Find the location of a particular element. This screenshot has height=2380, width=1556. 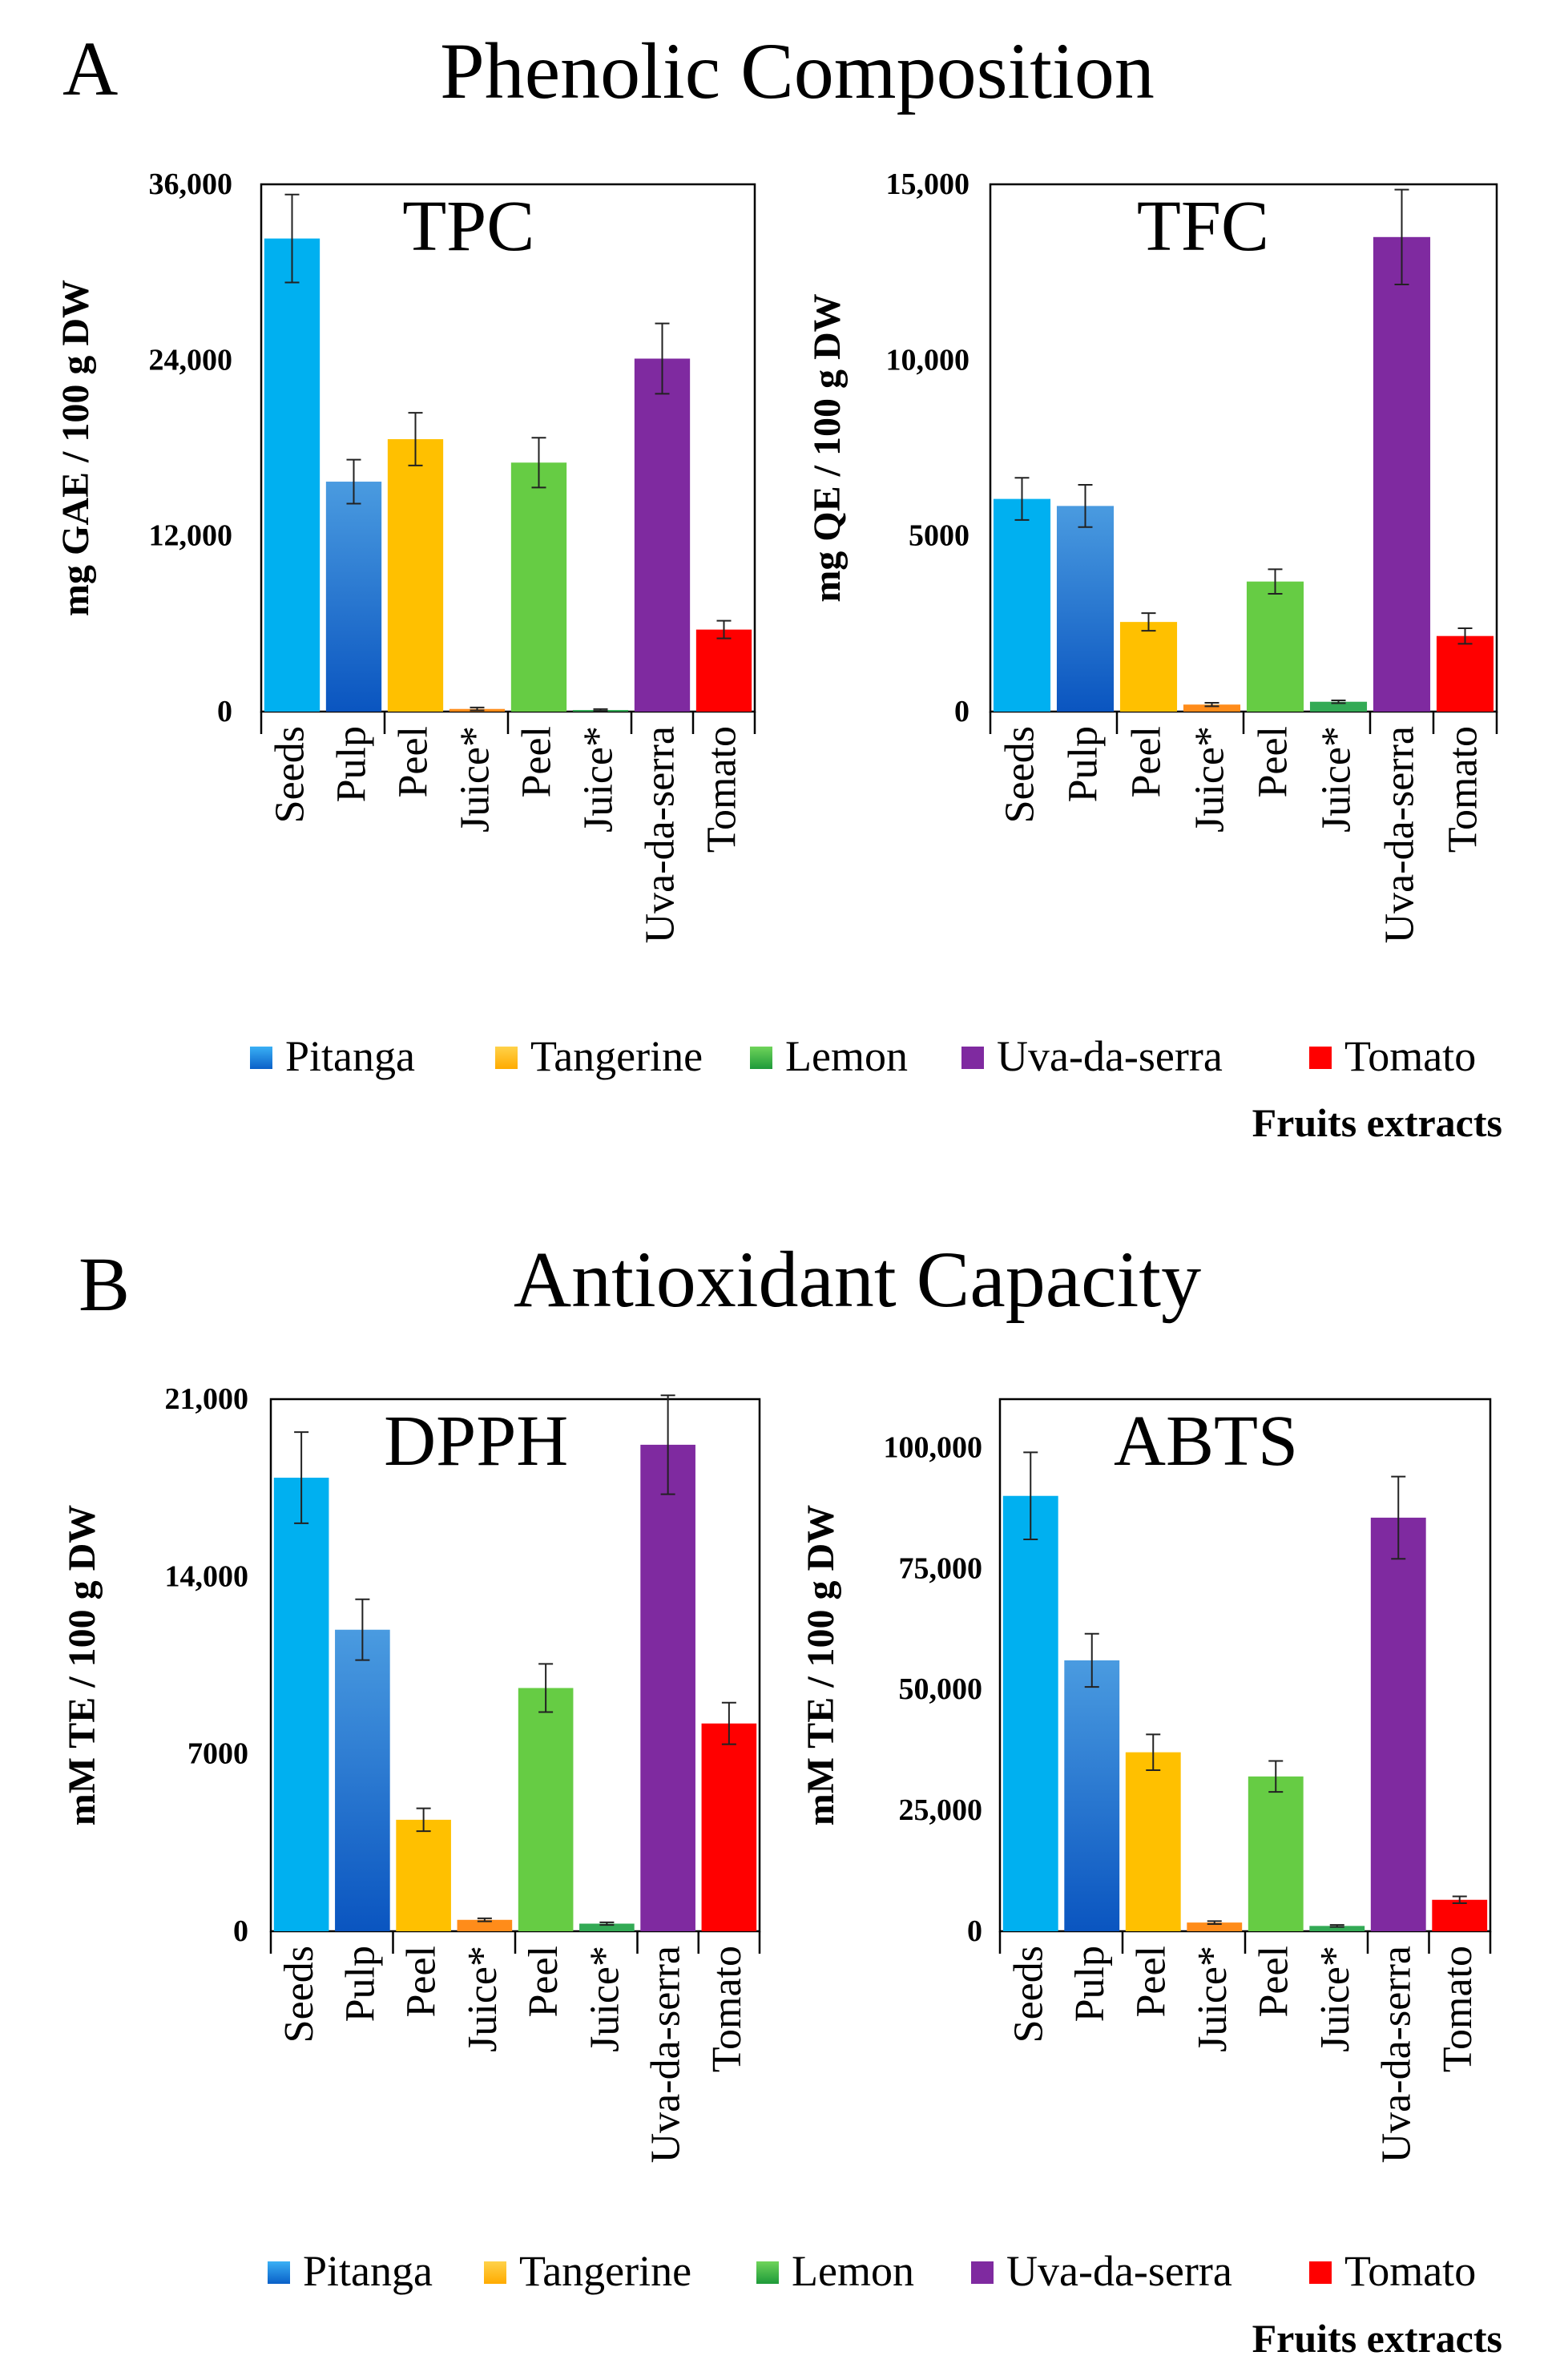

legend-b-lemon-swatch is located at coordinates (767, 2272).